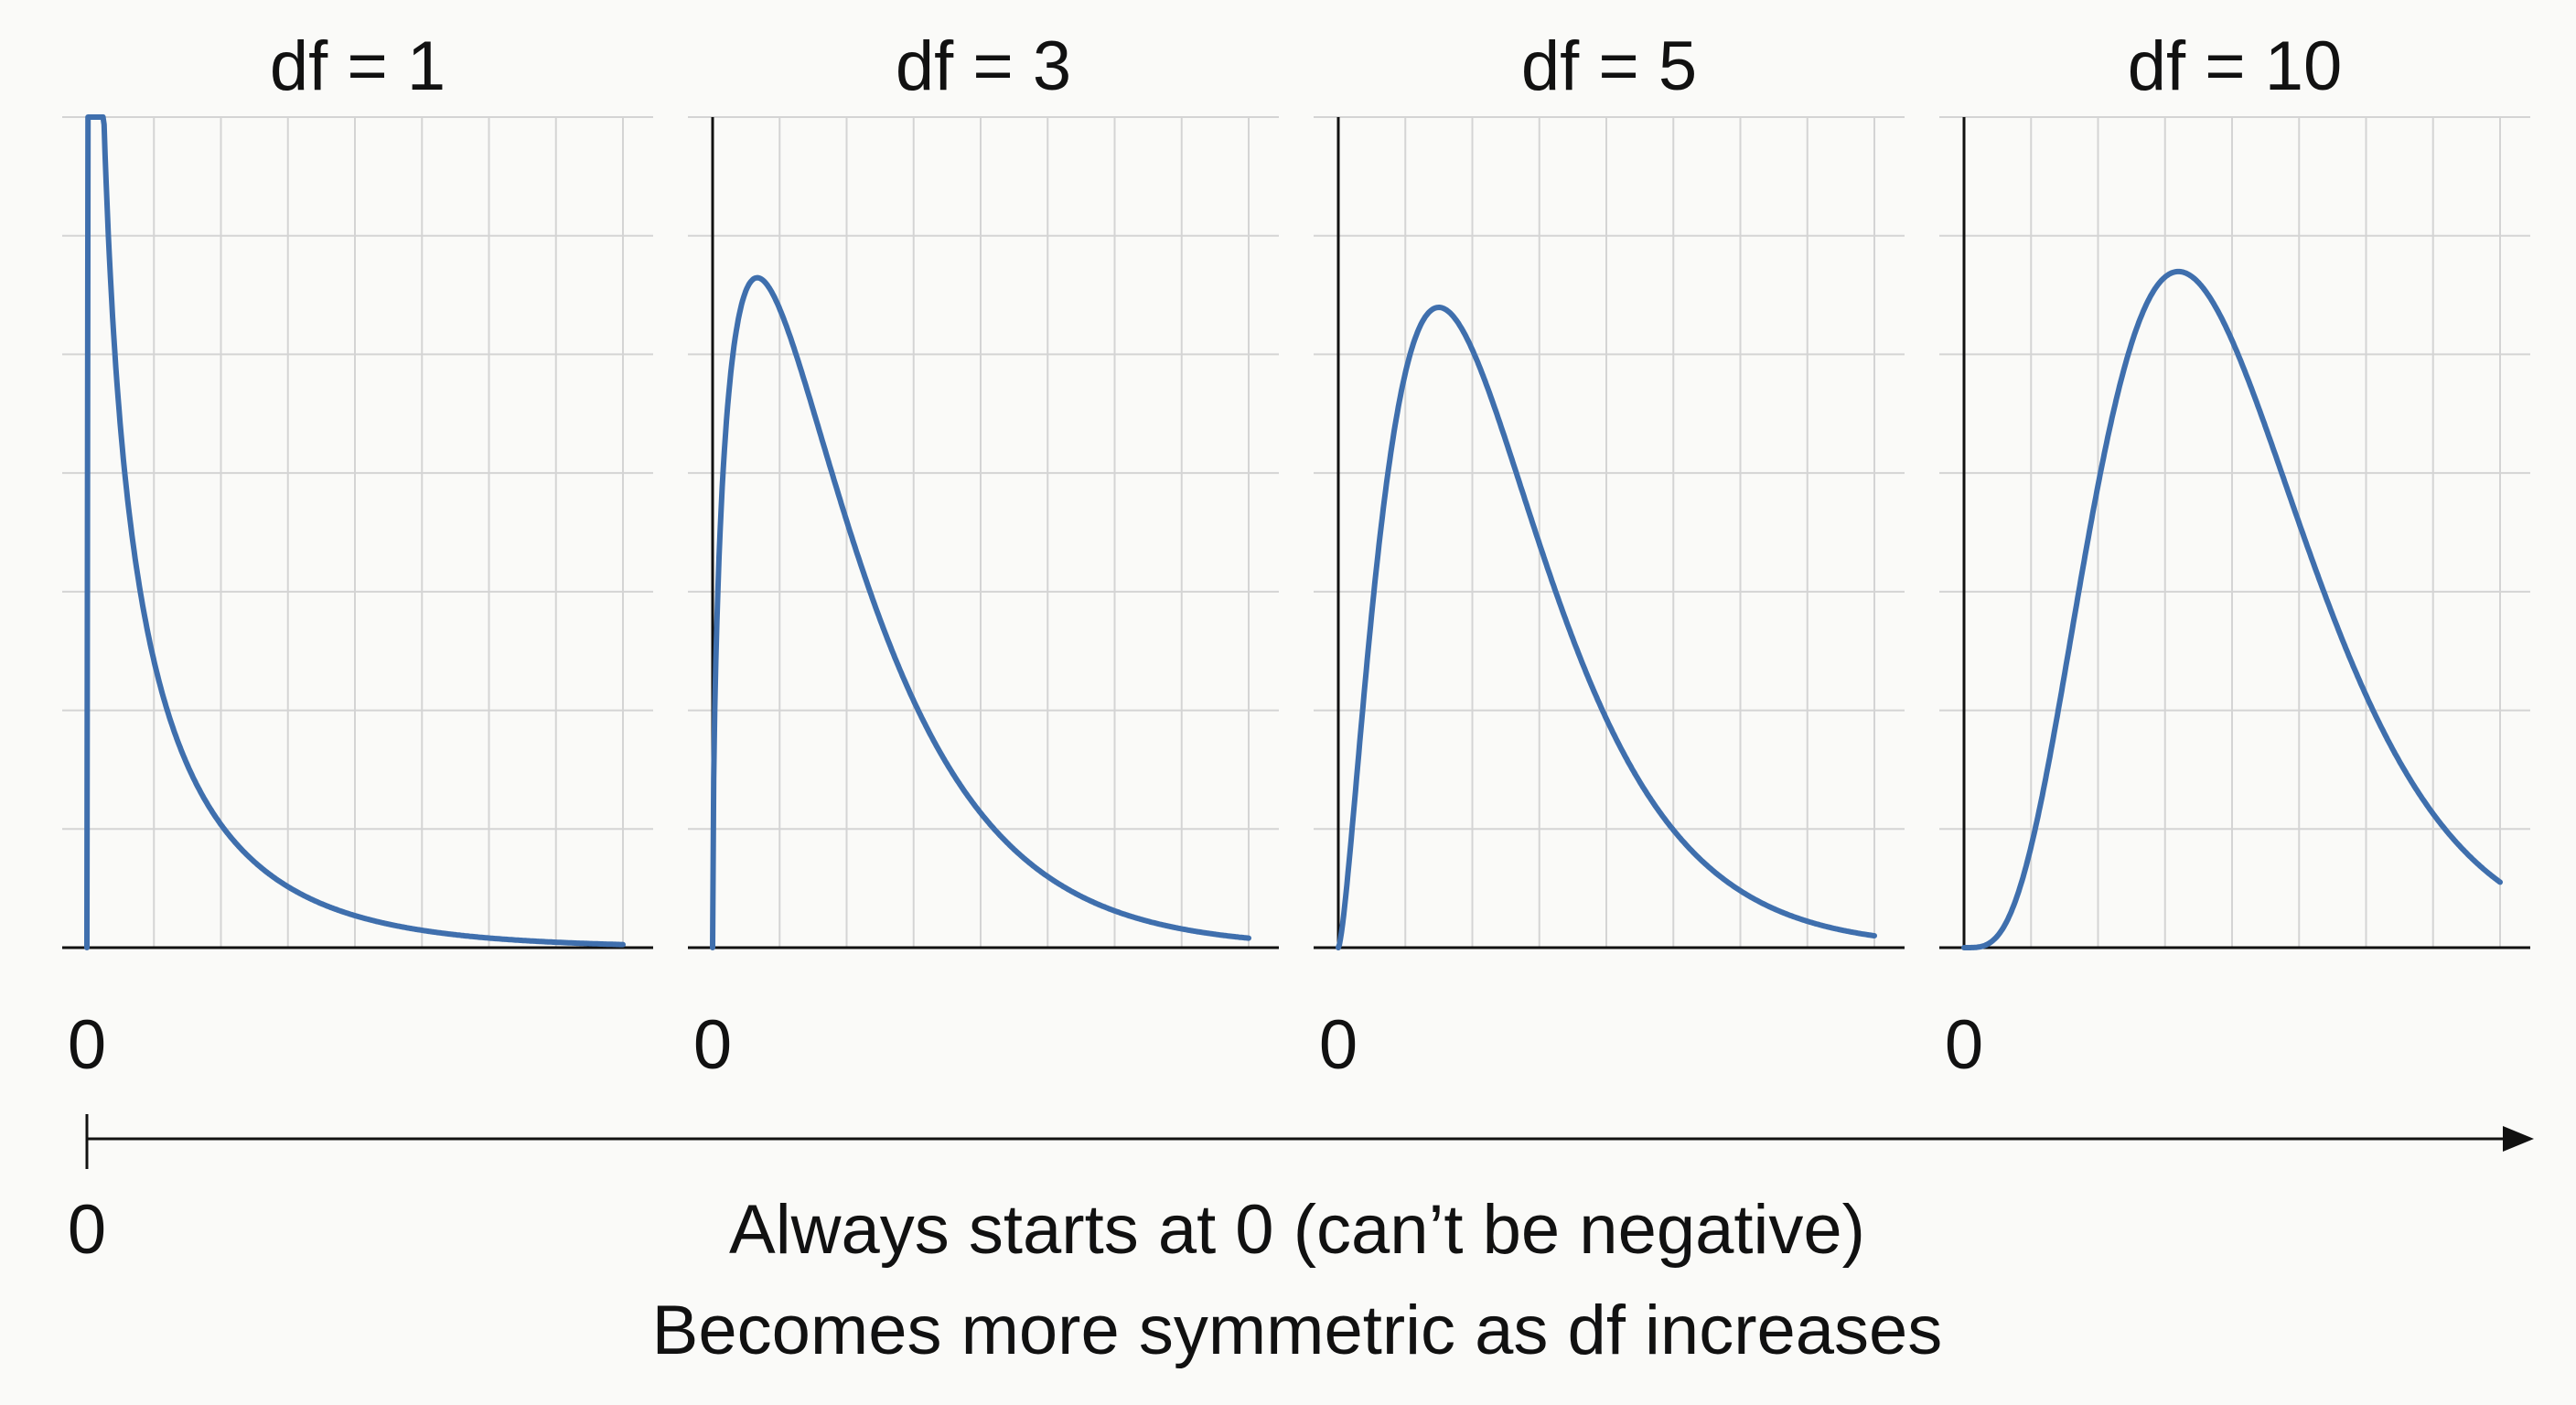 The width and height of the screenshot is (2576, 1405). I want to click on arrow-head-icon, so click(2519, 1139).